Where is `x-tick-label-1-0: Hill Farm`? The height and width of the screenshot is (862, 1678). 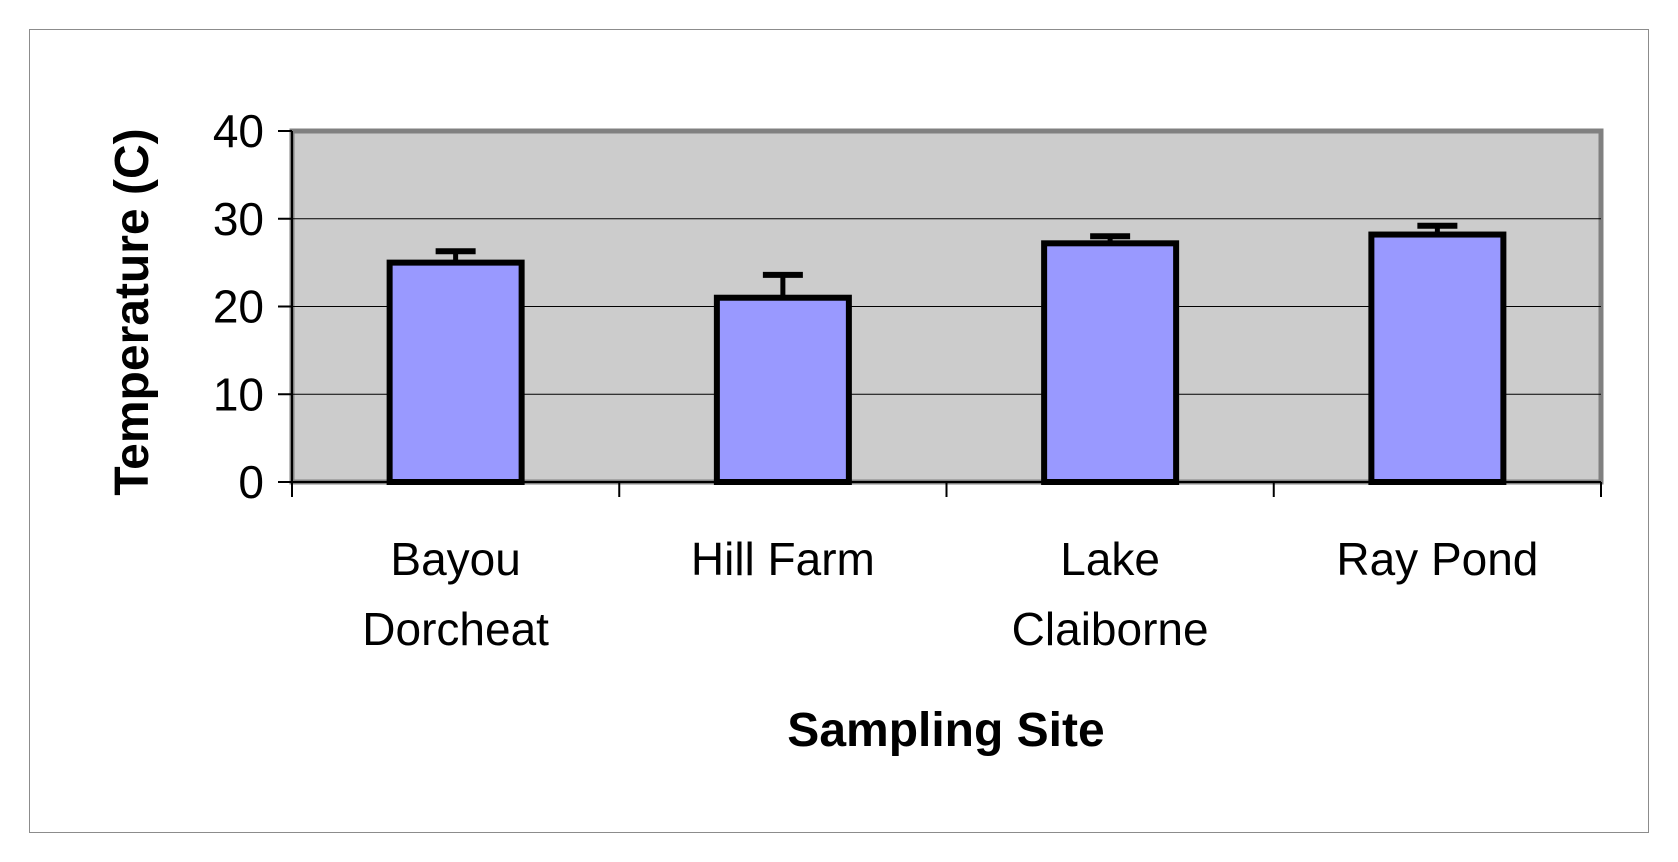
x-tick-label-1-0: Hill Farm is located at coordinates (783, 559).